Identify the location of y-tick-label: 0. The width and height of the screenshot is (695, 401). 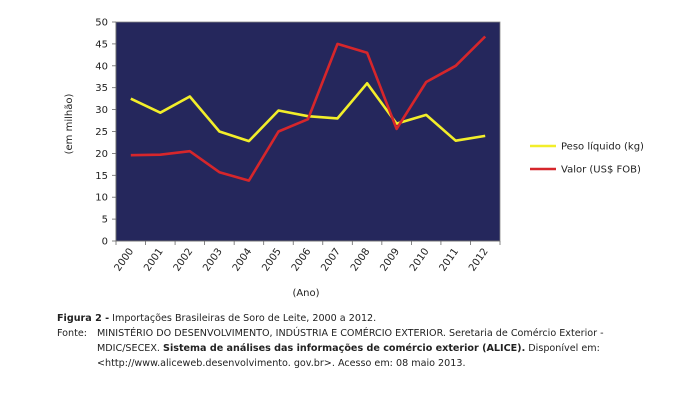
(105, 242).